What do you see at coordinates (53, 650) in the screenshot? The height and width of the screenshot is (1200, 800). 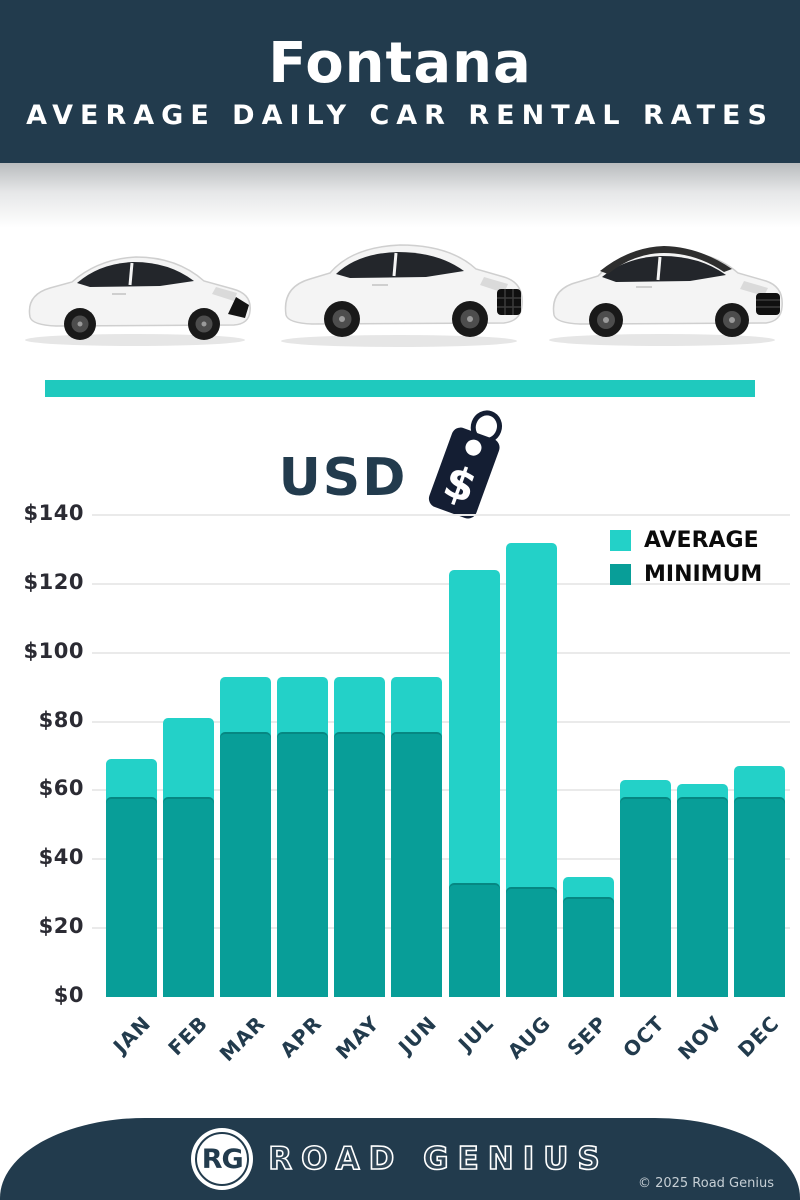 I see `y-tick-label-100: $100` at bounding box center [53, 650].